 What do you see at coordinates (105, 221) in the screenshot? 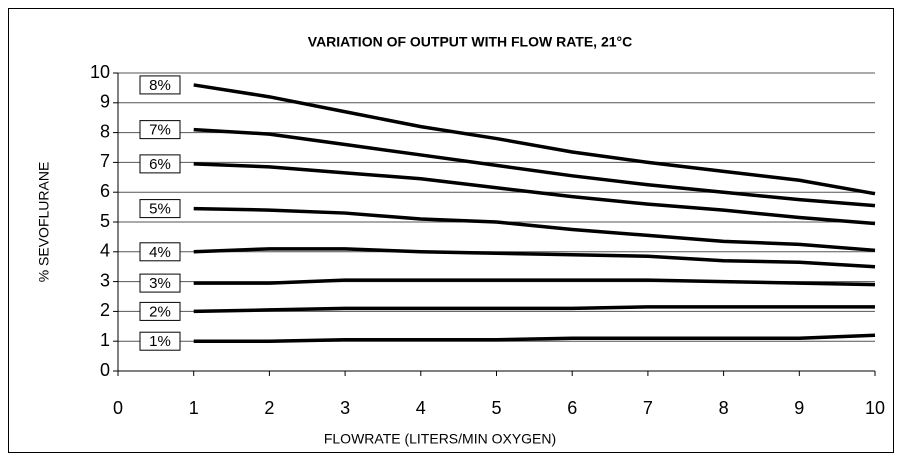
I see `y-tick-label: 5` at bounding box center [105, 221].